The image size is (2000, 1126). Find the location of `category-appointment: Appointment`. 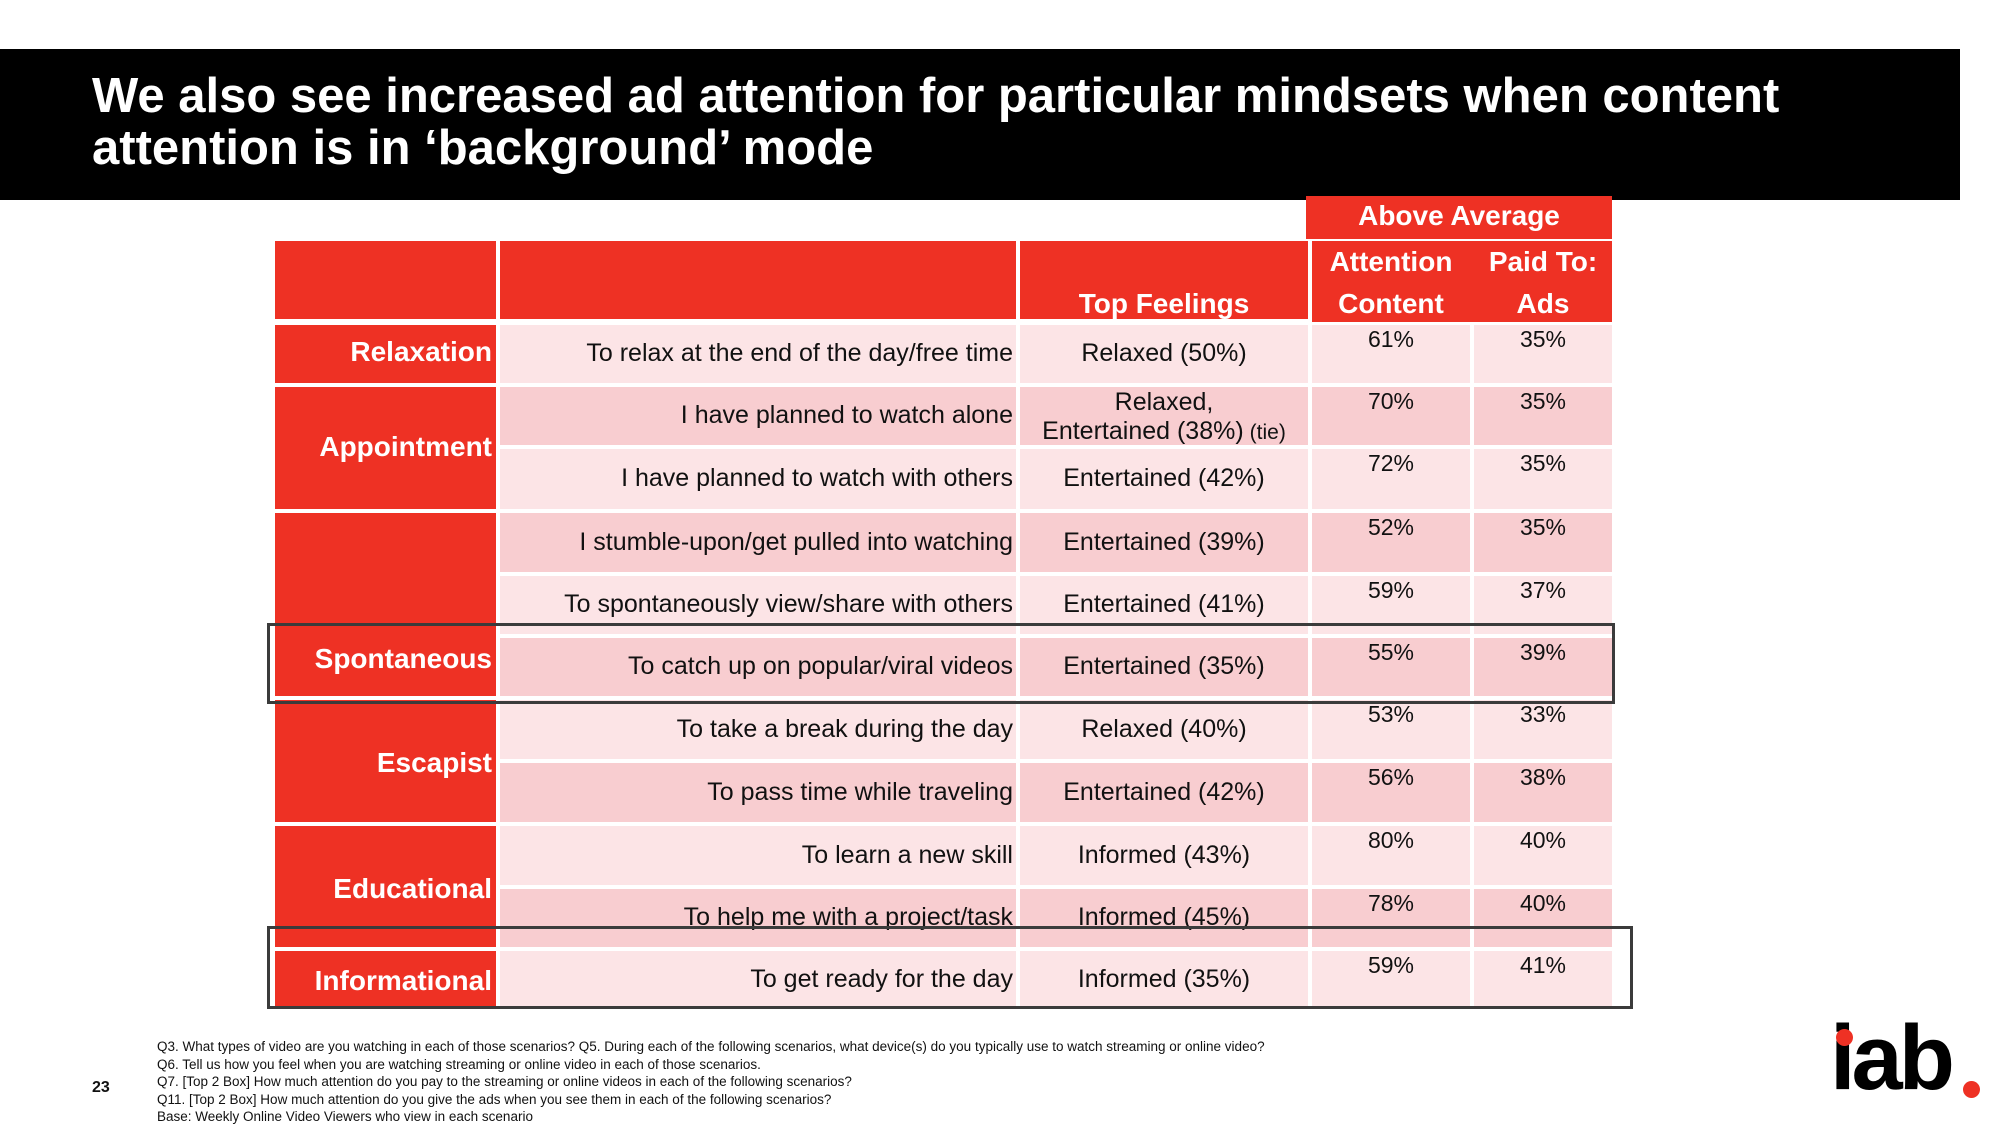

category-appointment: Appointment is located at coordinates (385, 448).